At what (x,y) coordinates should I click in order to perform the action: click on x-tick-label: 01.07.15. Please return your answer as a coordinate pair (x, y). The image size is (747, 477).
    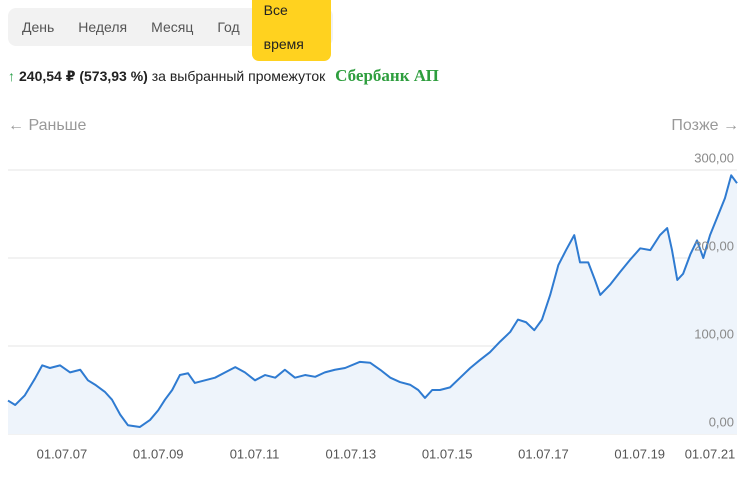
    Looking at the image, I should click on (447, 453).